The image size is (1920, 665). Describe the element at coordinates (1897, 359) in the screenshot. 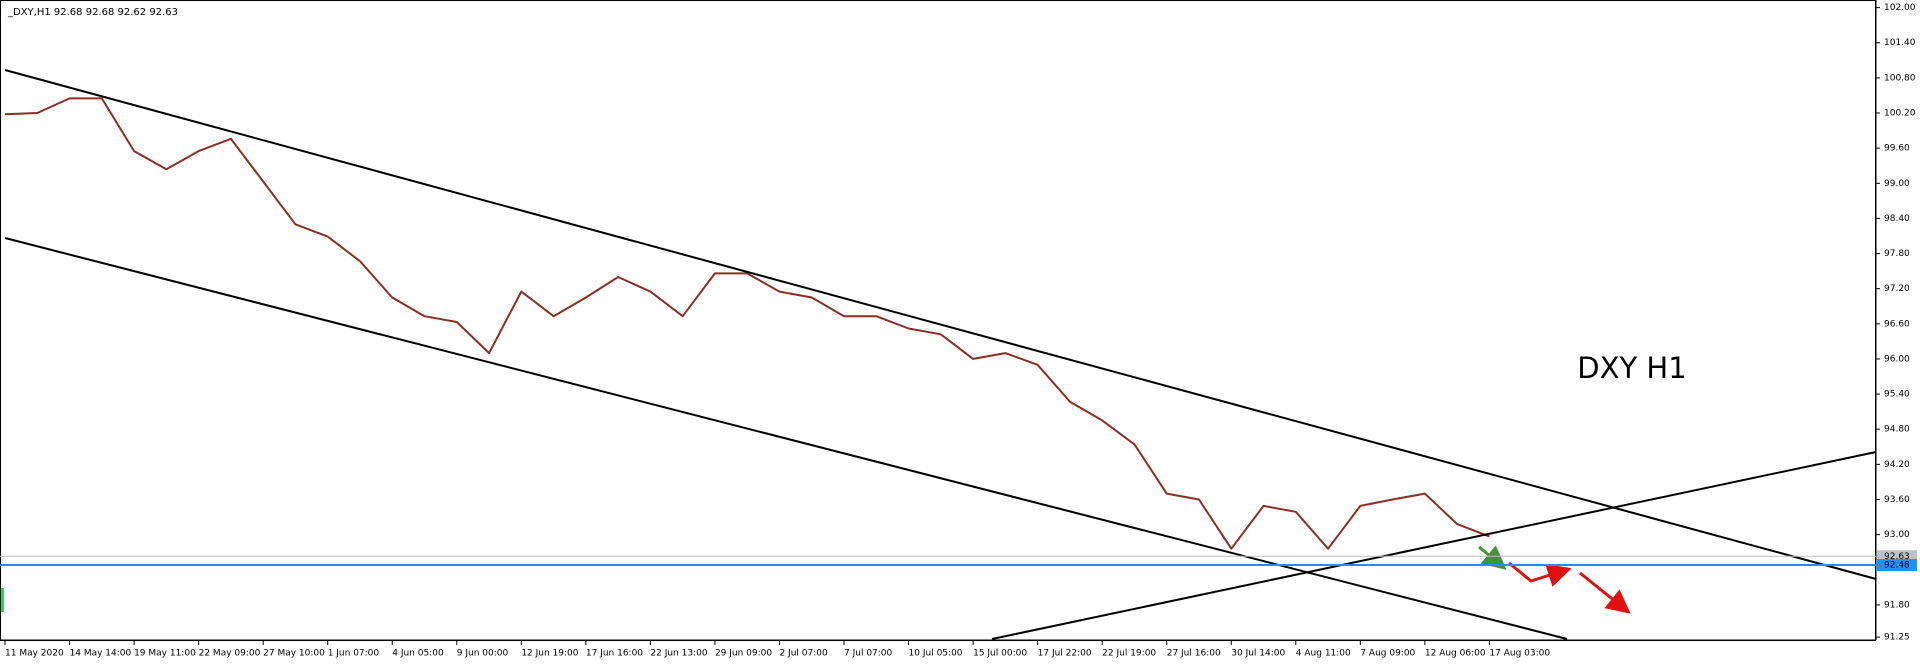

I see `y-tick-label: 96.00` at that location.